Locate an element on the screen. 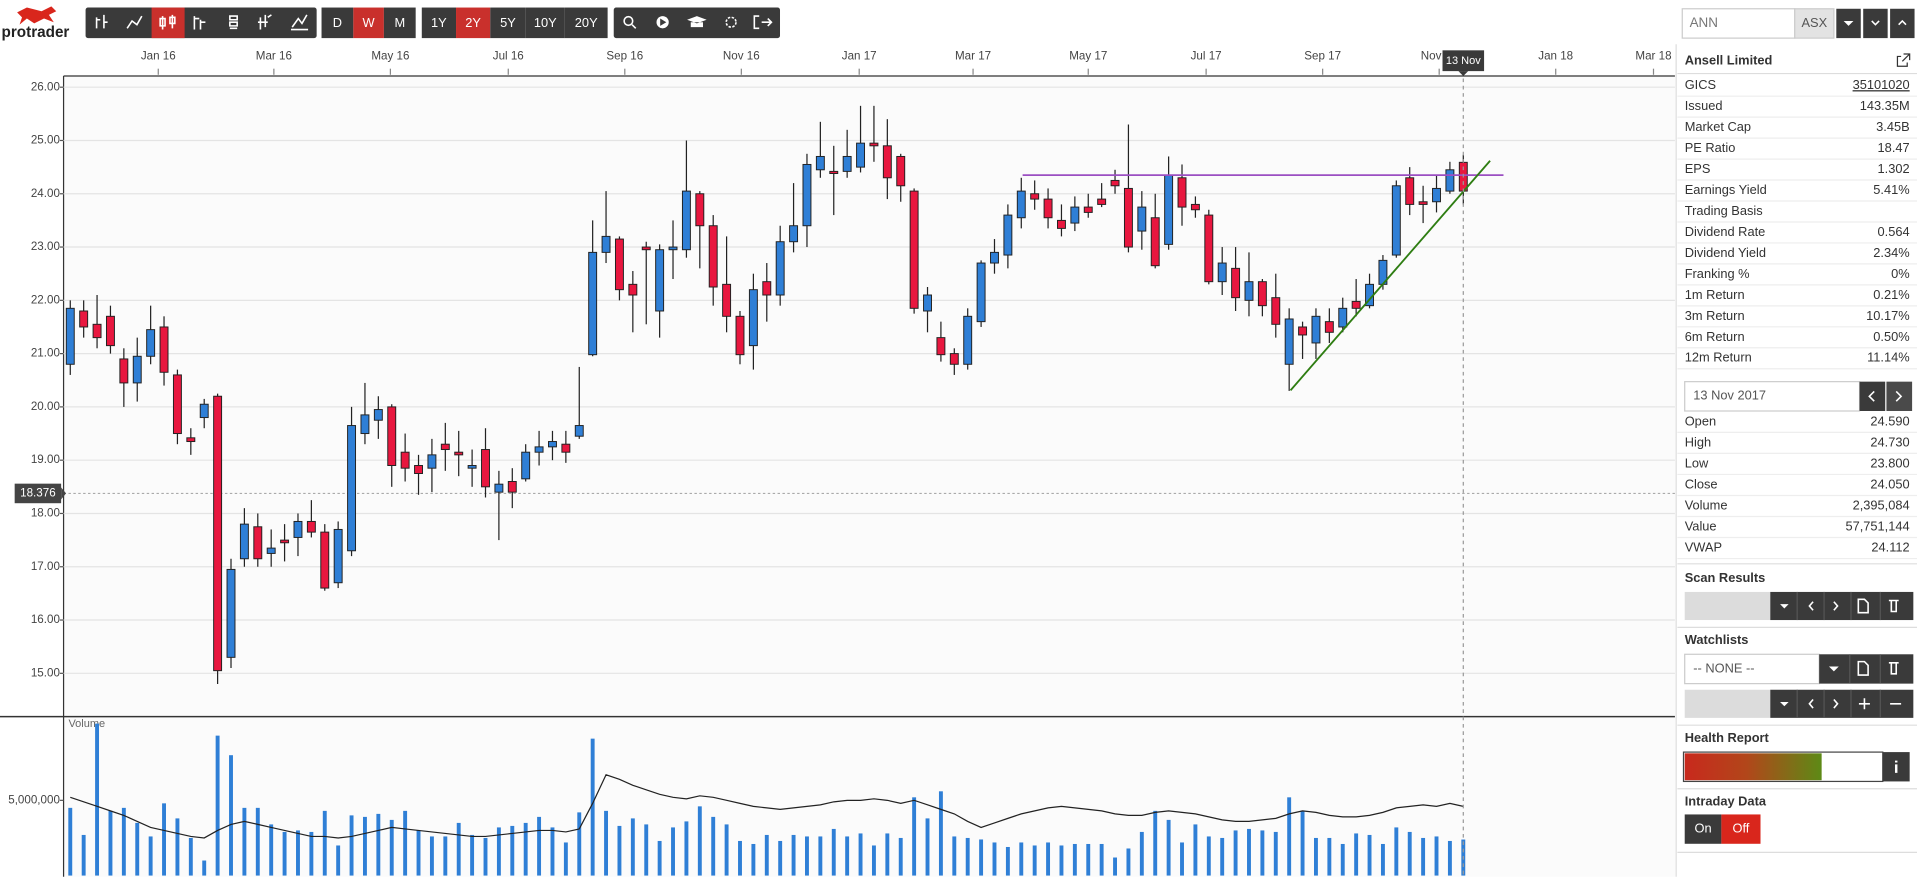 The image size is (1917, 877). prev-date-button is located at coordinates (1872, 396).